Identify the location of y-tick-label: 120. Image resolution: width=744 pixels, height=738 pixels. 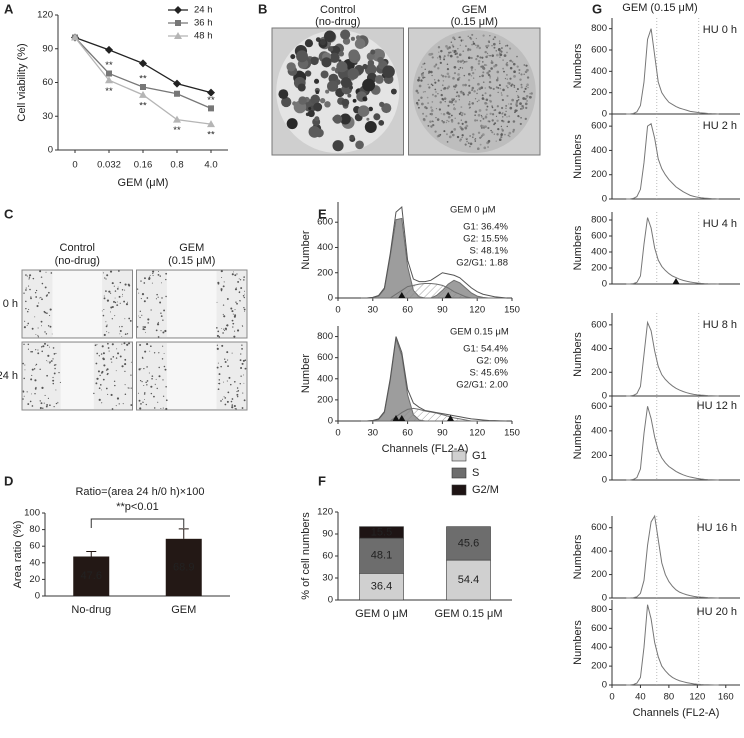
(45, 15).